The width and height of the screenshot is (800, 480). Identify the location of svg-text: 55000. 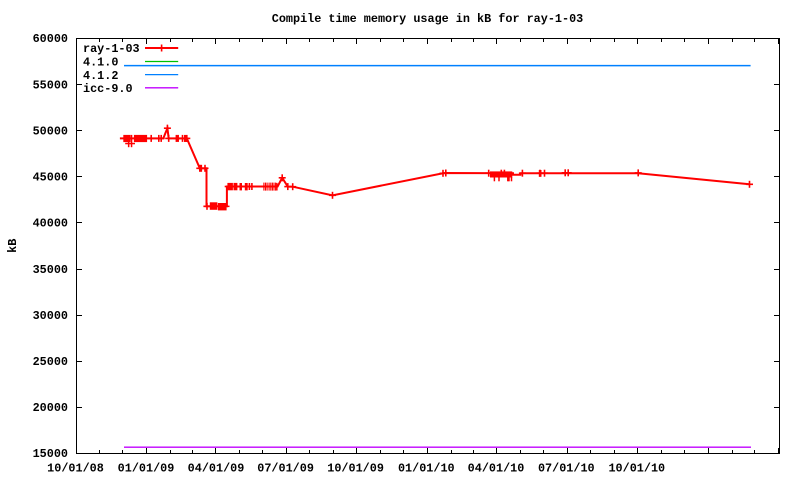
(50, 85).